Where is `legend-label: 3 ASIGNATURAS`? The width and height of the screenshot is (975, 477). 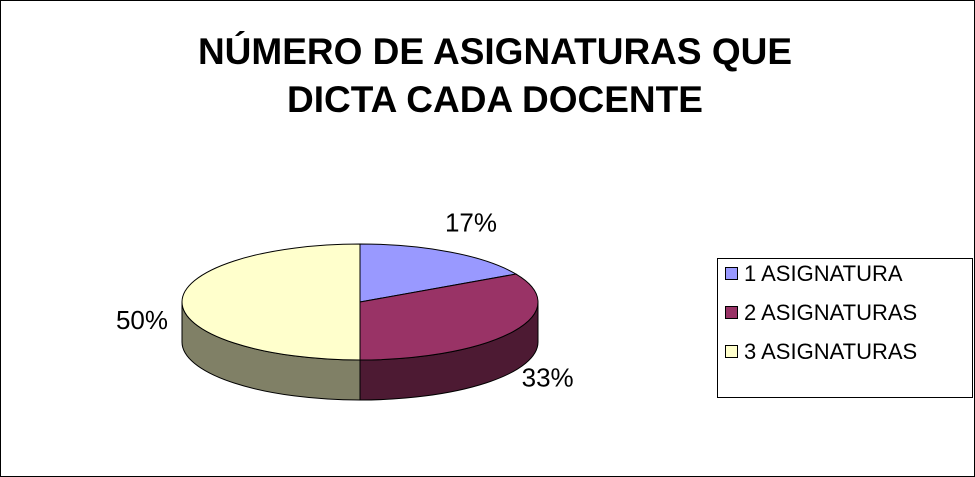
legend-label: 3 ASIGNATURAS is located at coordinates (830, 351).